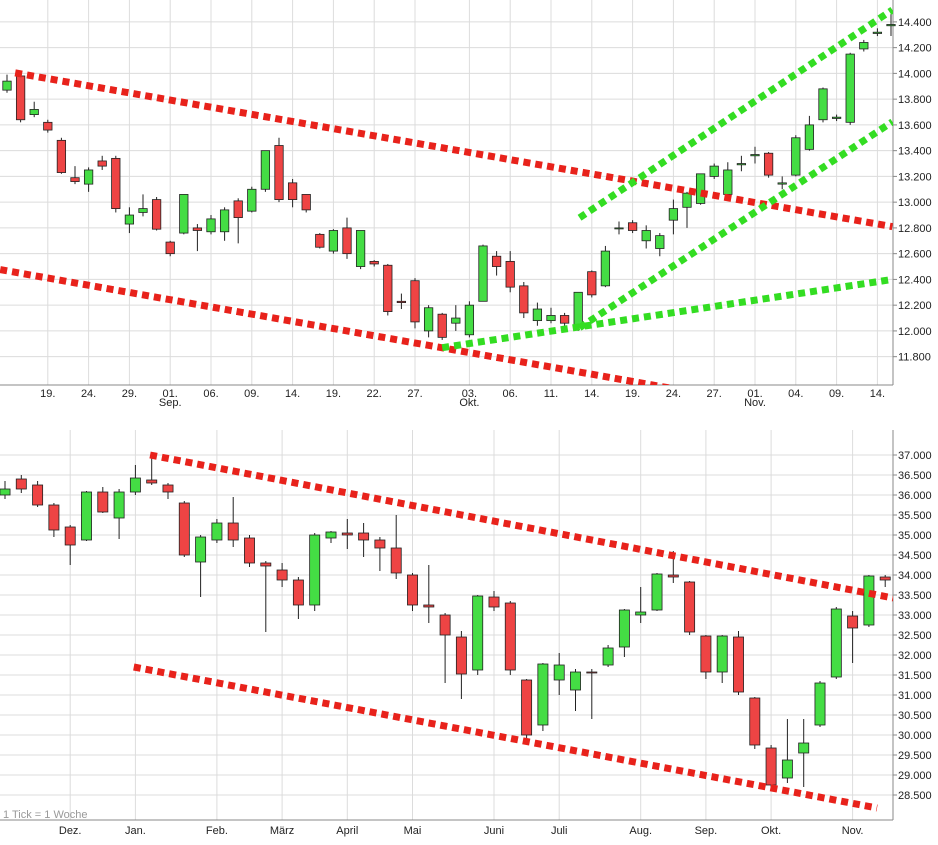  What do you see at coordinates (414, 394) in the screenshot?
I see `x-tick-label: 27.` at bounding box center [414, 394].